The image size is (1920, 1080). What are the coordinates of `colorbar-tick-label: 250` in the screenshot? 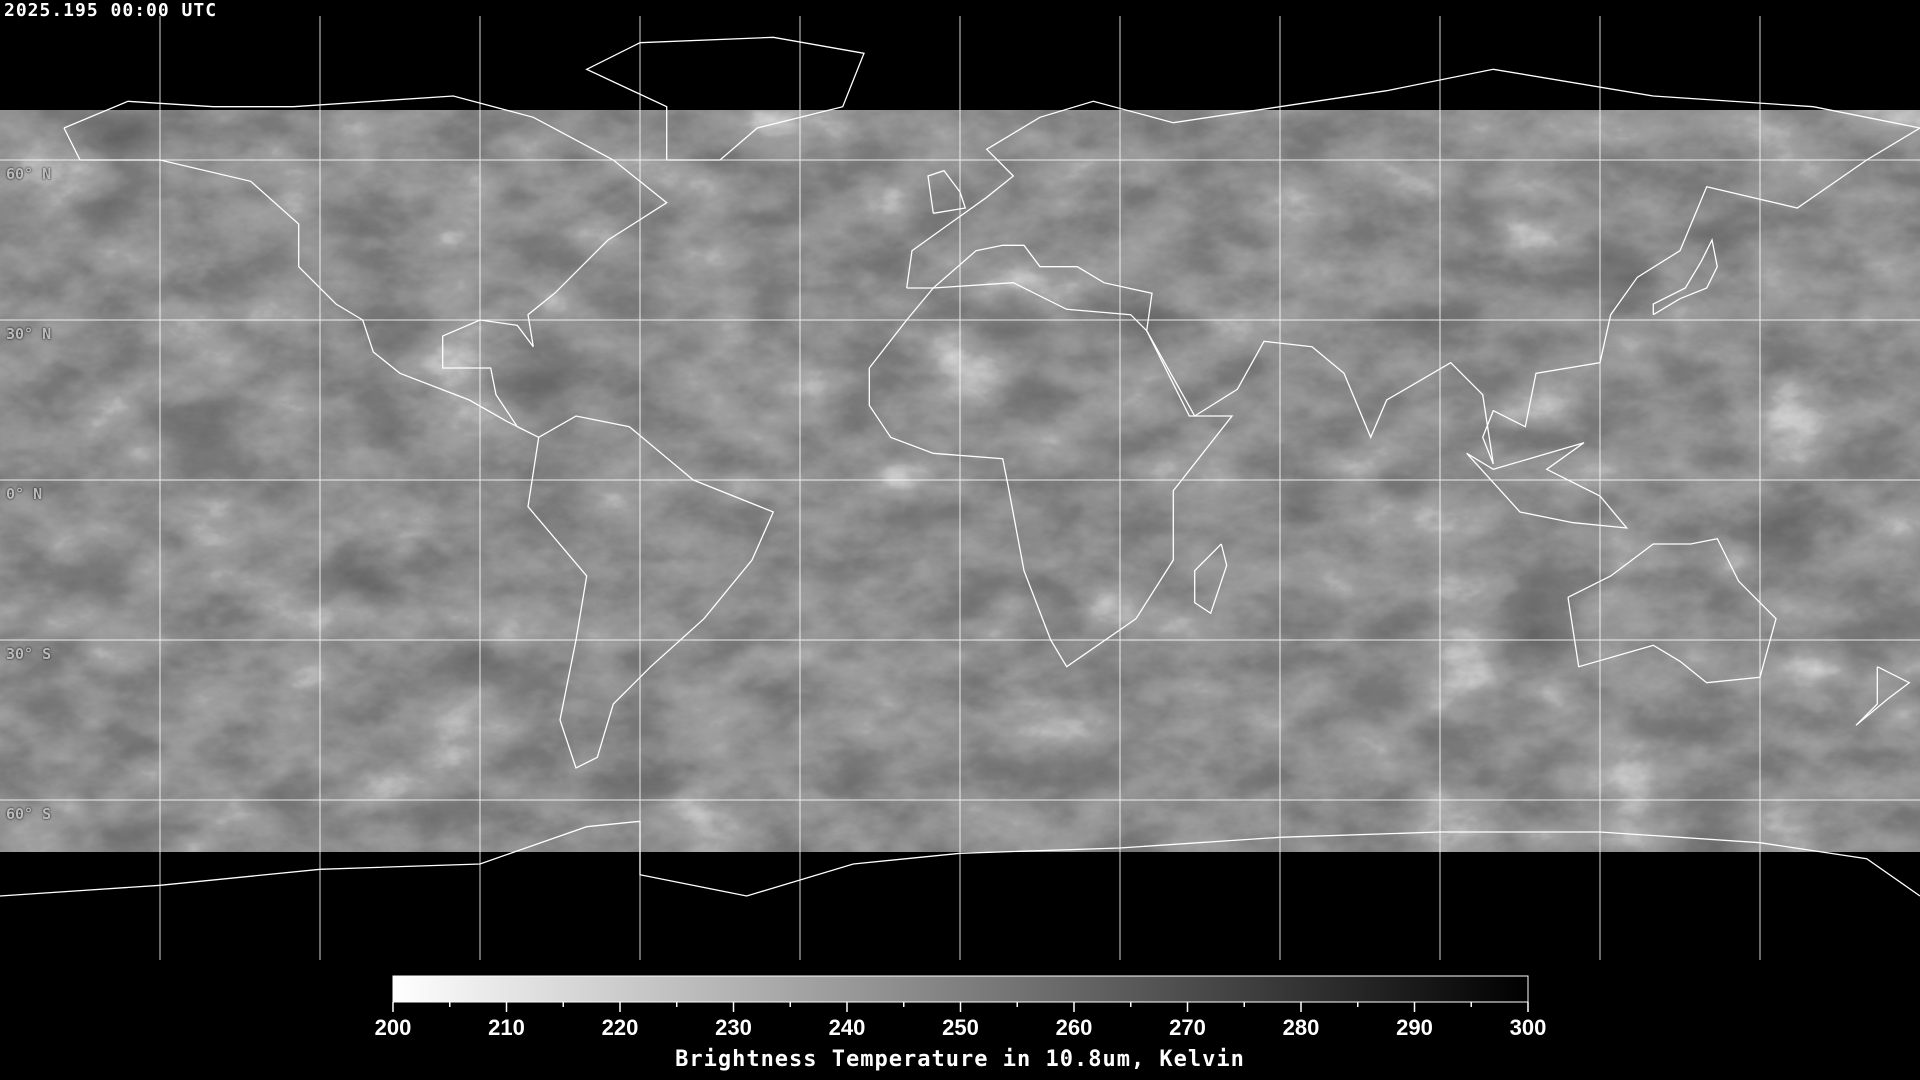 It's located at (960, 1027).